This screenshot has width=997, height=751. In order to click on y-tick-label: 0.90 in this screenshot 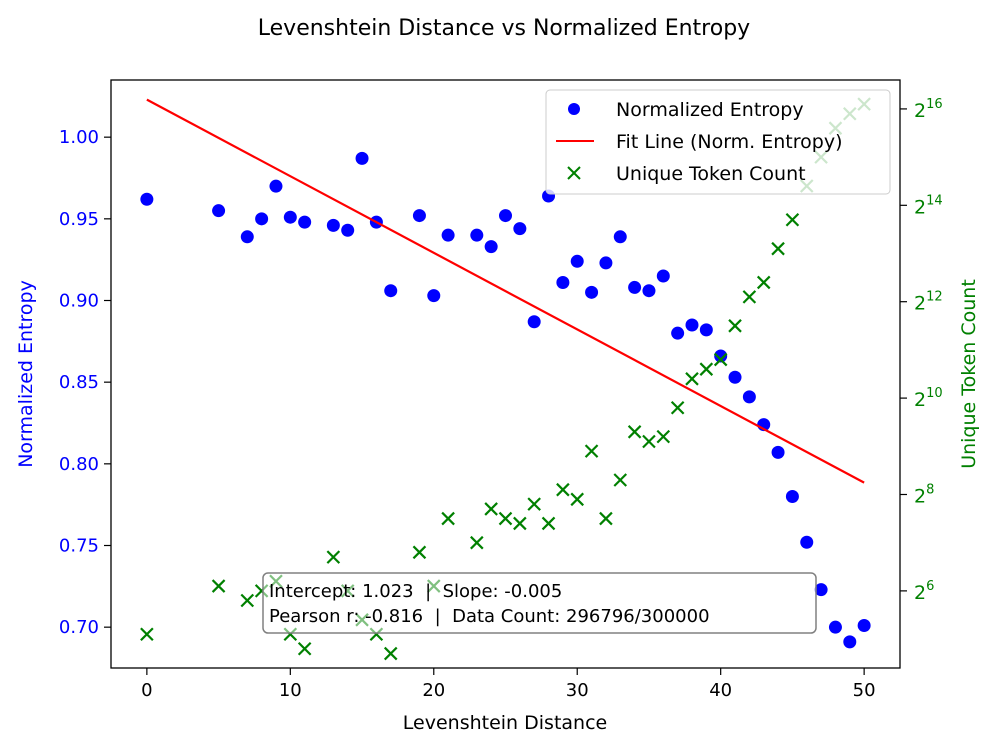, I will do `click(79, 301)`.